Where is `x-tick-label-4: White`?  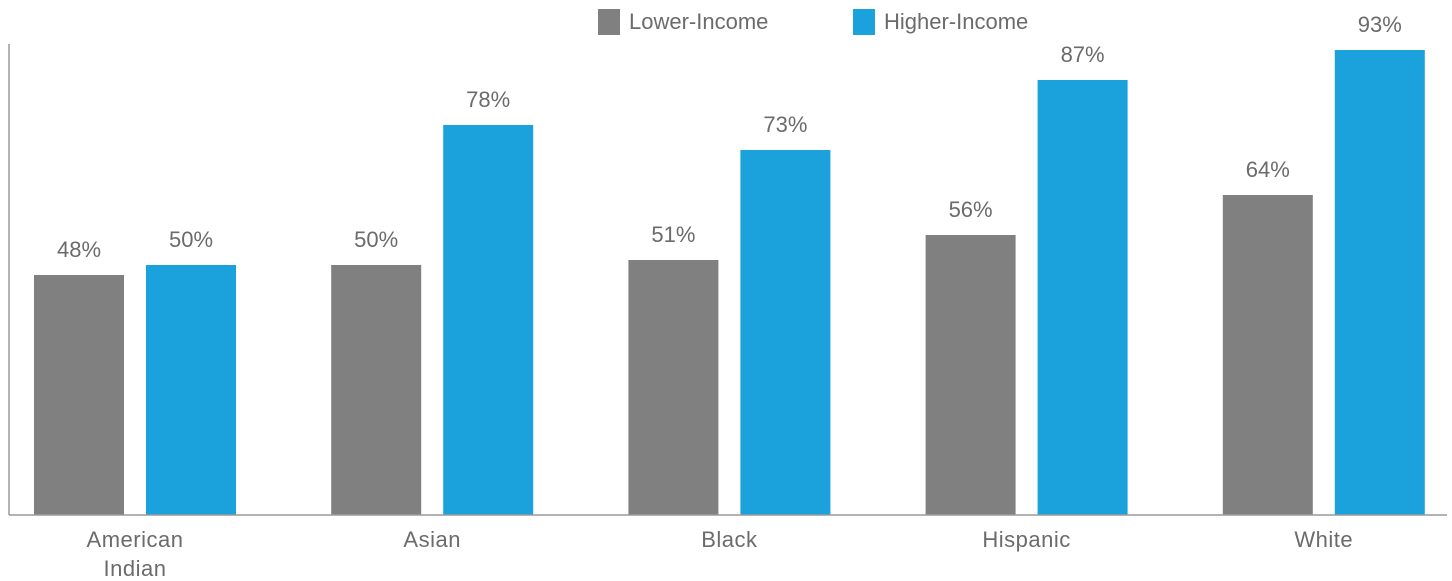
x-tick-label-4: White is located at coordinates (1323, 539).